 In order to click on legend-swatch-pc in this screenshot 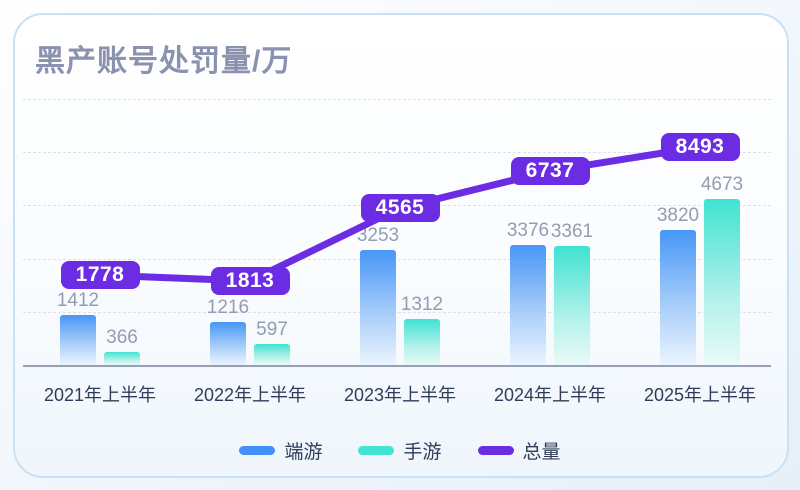, I will do `click(257, 450)`.